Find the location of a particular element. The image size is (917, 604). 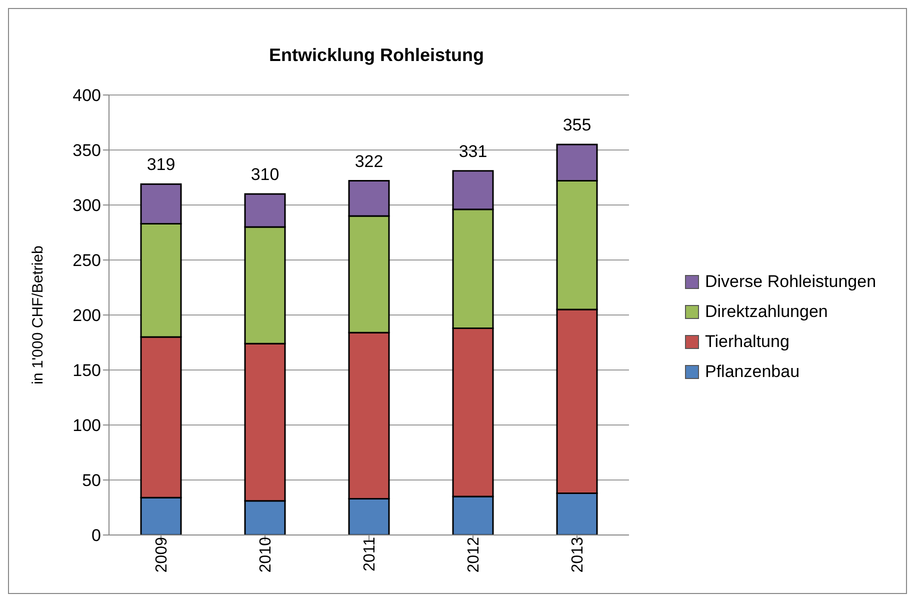

y-tick-label: 350 is located at coordinates (86, 150).